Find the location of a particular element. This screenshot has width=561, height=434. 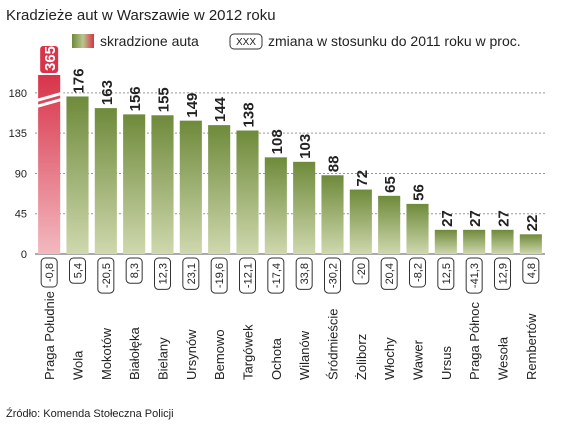

change-label: -19,6 is located at coordinates (220, 275).